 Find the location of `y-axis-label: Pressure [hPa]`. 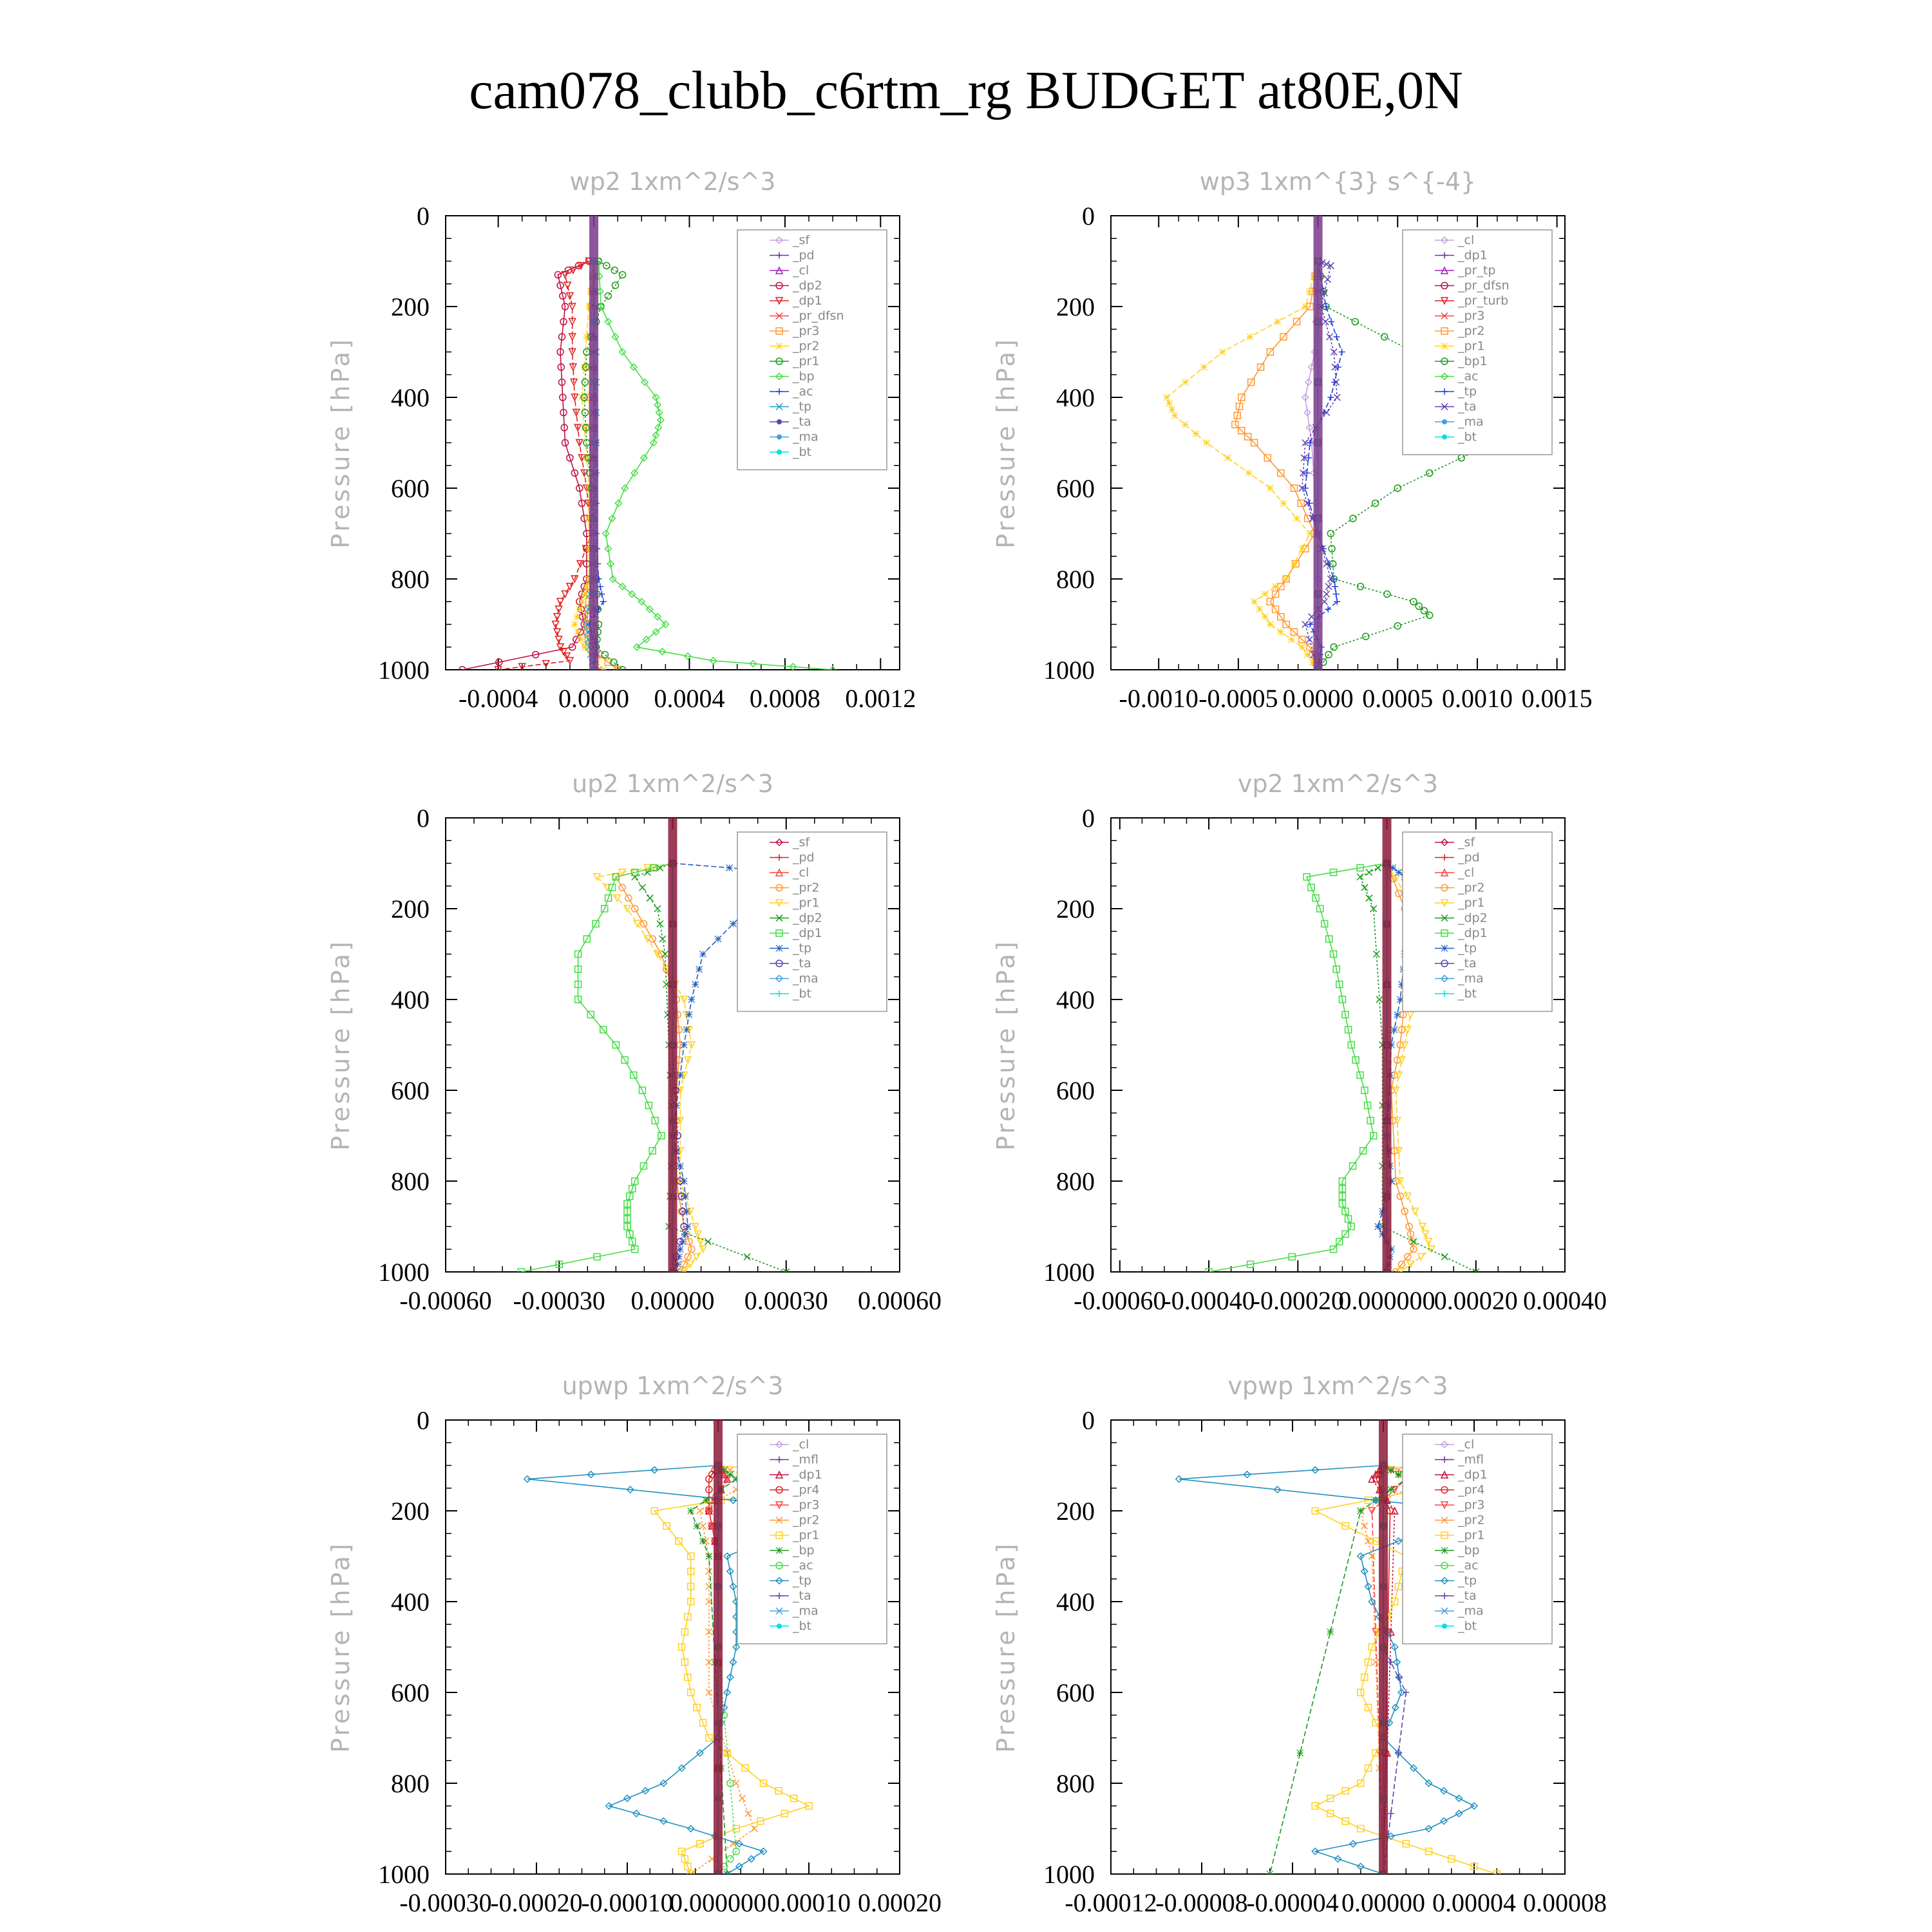

y-axis-label: Pressure [hPa] is located at coordinates (341, 1045).